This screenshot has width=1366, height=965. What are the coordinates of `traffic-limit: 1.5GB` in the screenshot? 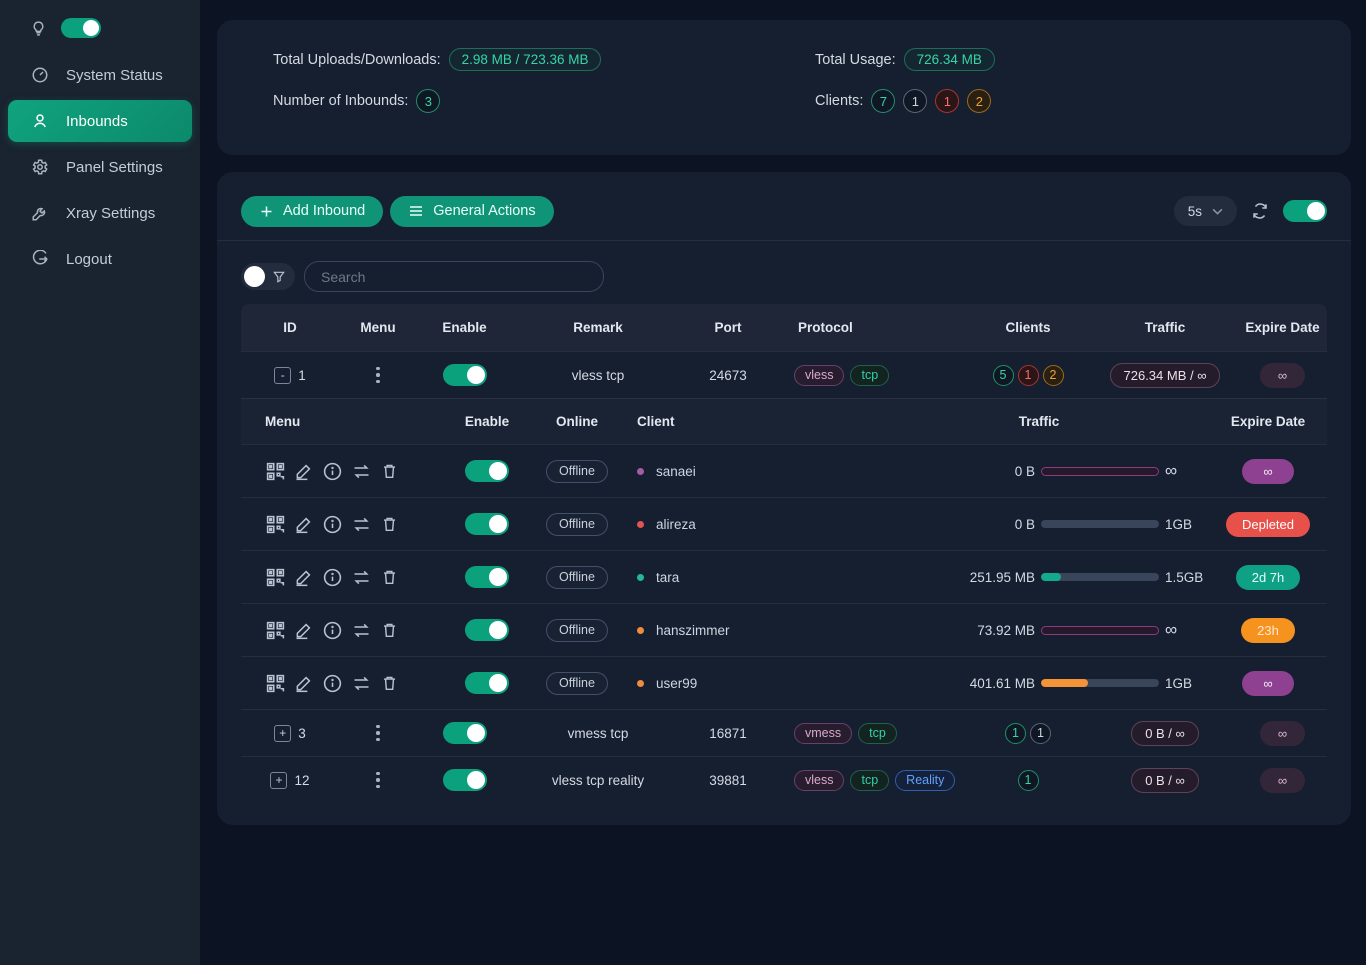 It's located at (1184, 577).